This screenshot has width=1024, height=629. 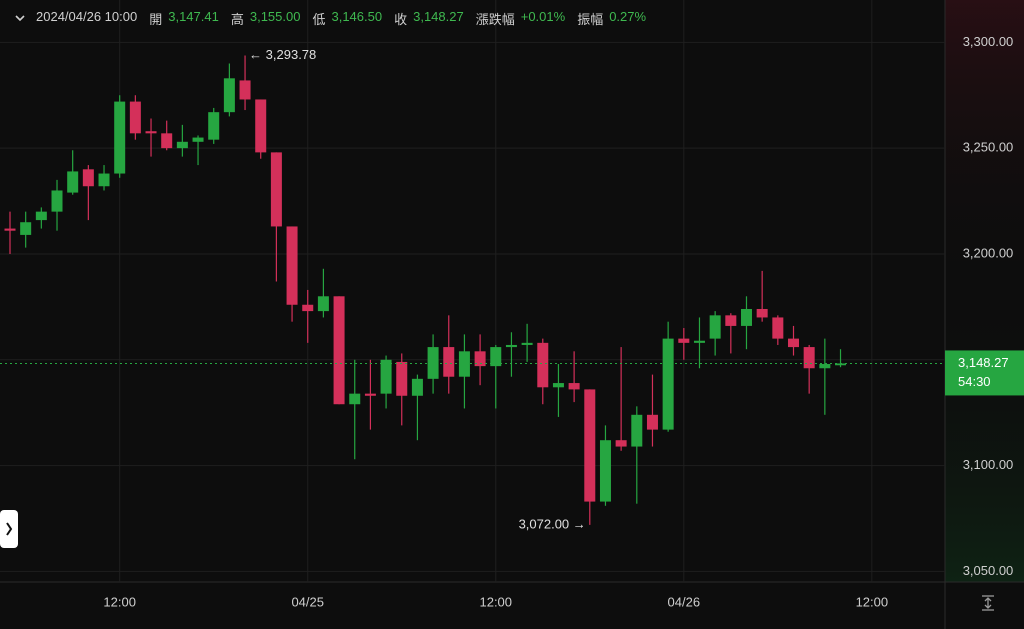 What do you see at coordinates (988, 570) in the screenshot?
I see `y-tick-label: 3,050.00` at bounding box center [988, 570].